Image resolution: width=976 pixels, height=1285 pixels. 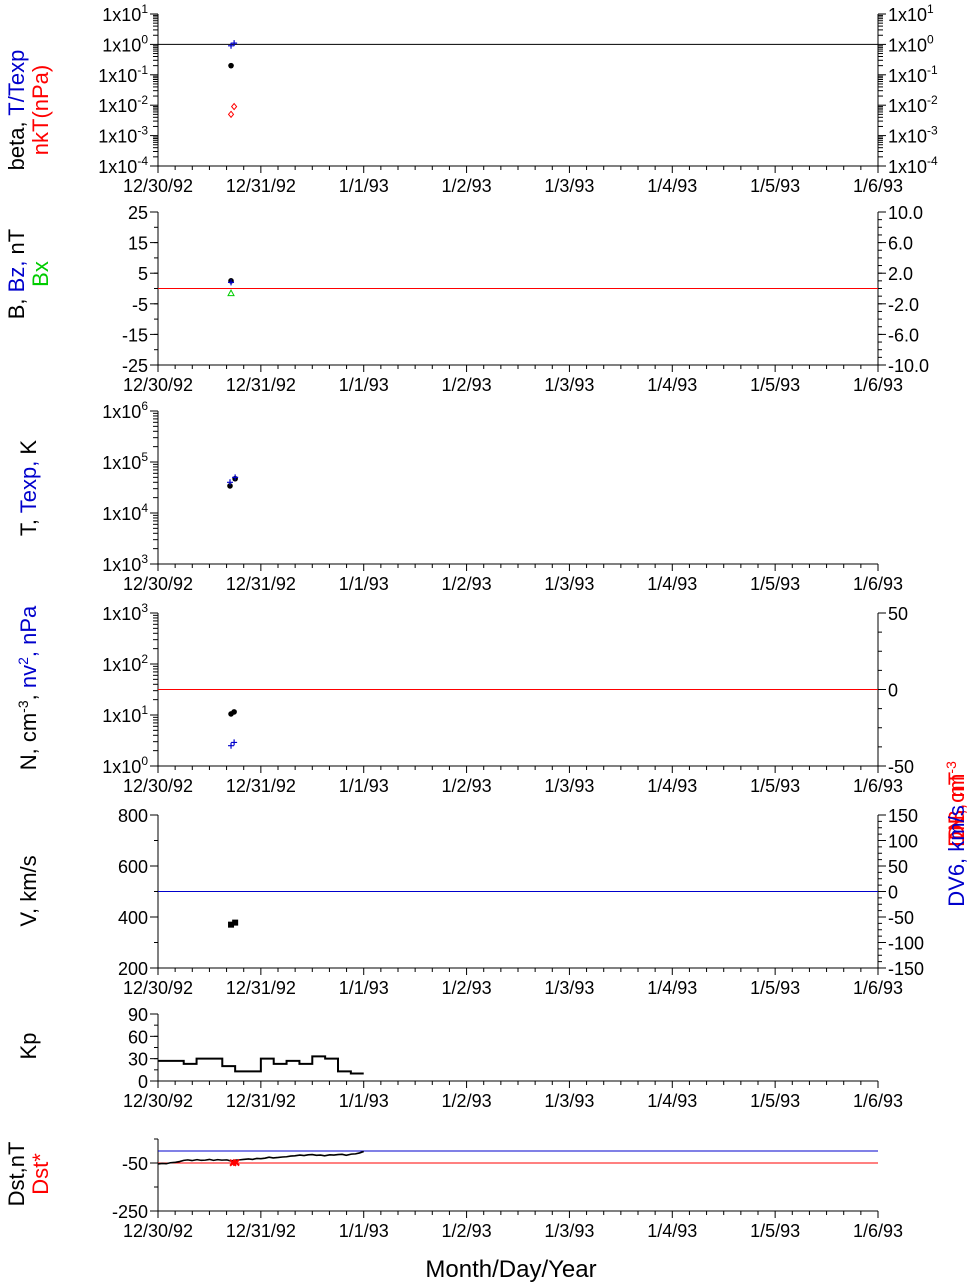 I want to click on left-axis-label: beta, T/TexpnkT(nPa), so click(x=28, y=110).